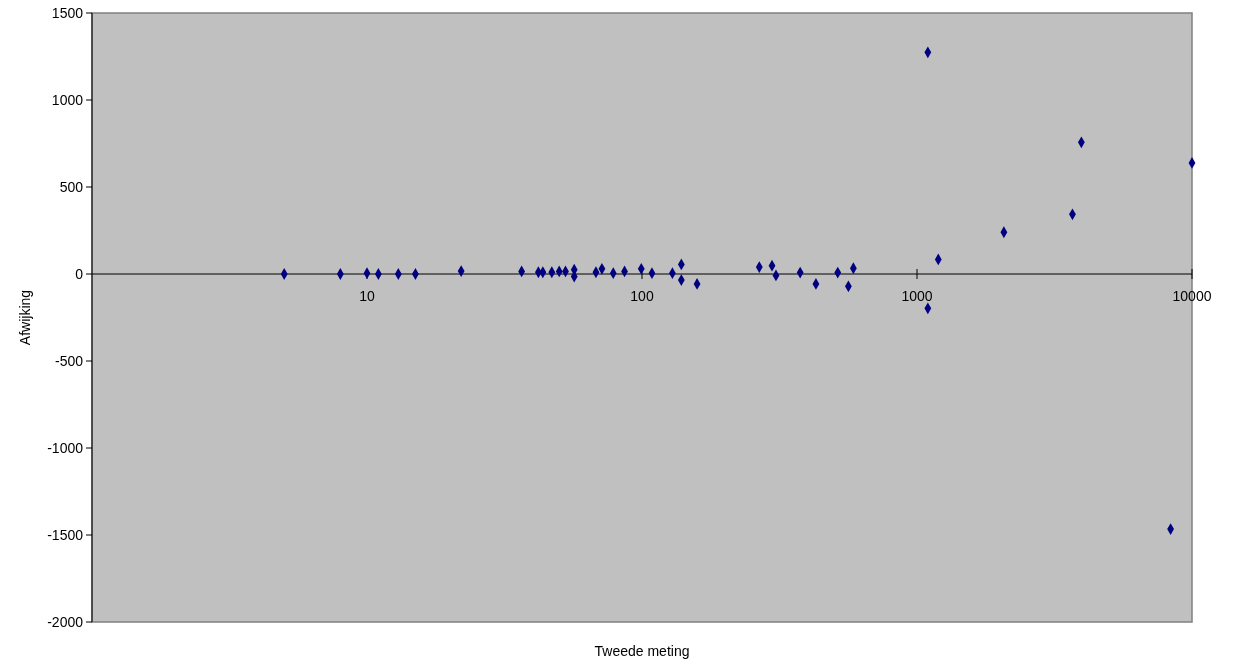 The image size is (1239, 662). Describe the element at coordinates (79, 273) in the screenshot. I see `y-tick-label: 0` at that location.